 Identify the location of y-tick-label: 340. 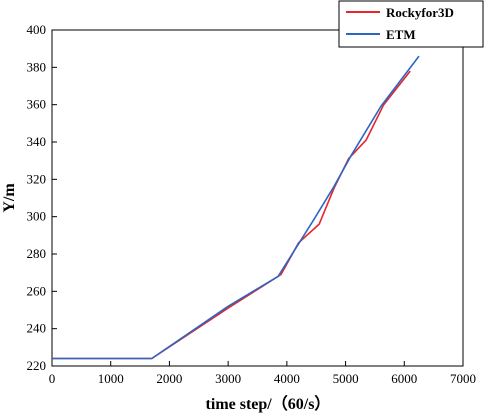
(37, 141).